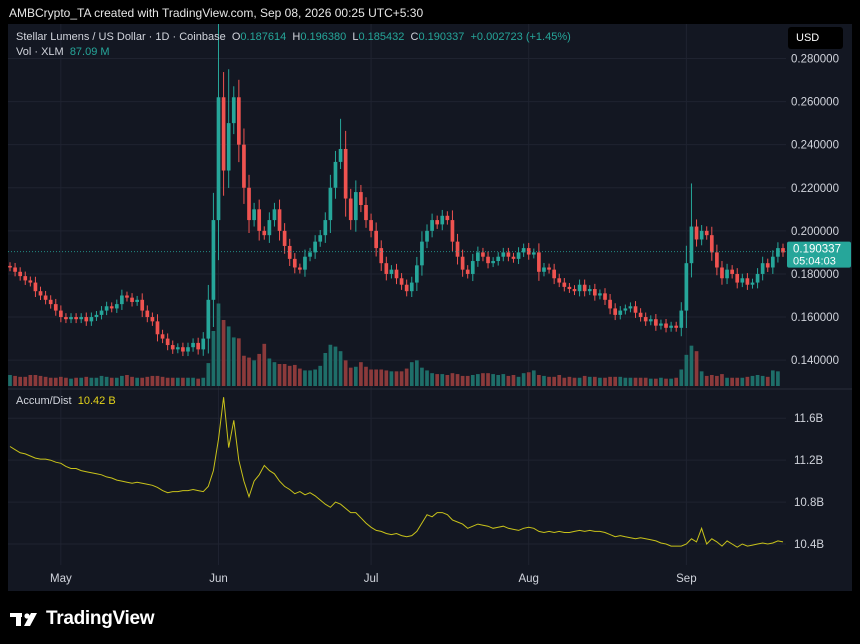 This screenshot has width=860, height=644. Describe the element at coordinates (815, 38) in the screenshot. I see `currency-button: USD` at that location.